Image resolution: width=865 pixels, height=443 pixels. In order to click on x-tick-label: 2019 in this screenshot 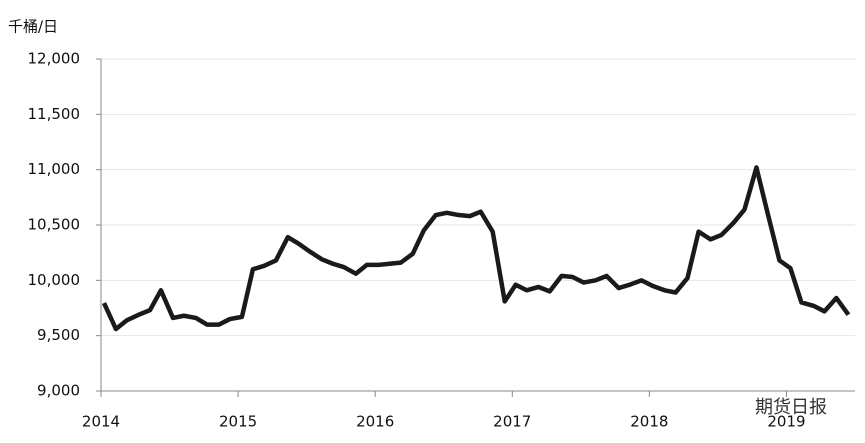, I will do `click(786, 422)`.